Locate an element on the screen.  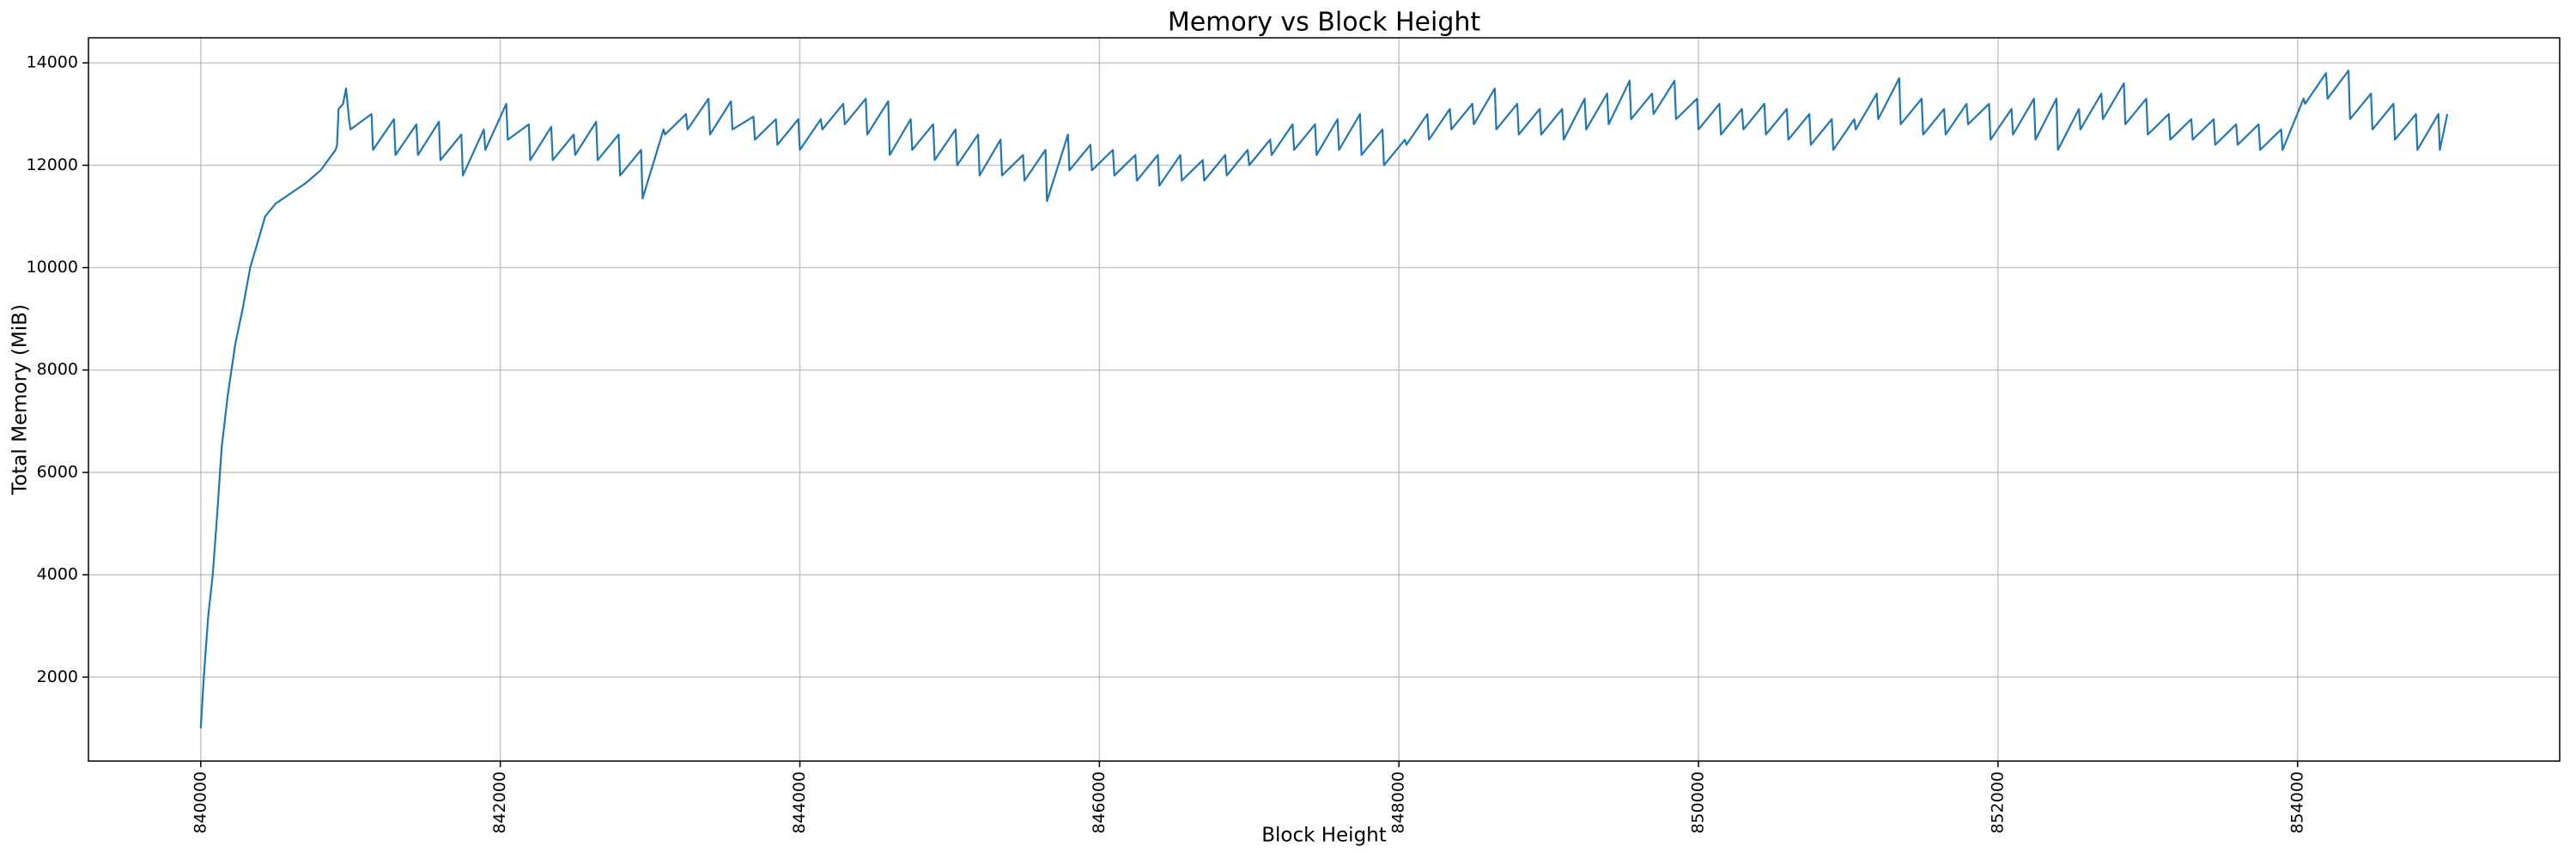
x-tick-label: 850000 is located at coordinates (1698, 803).